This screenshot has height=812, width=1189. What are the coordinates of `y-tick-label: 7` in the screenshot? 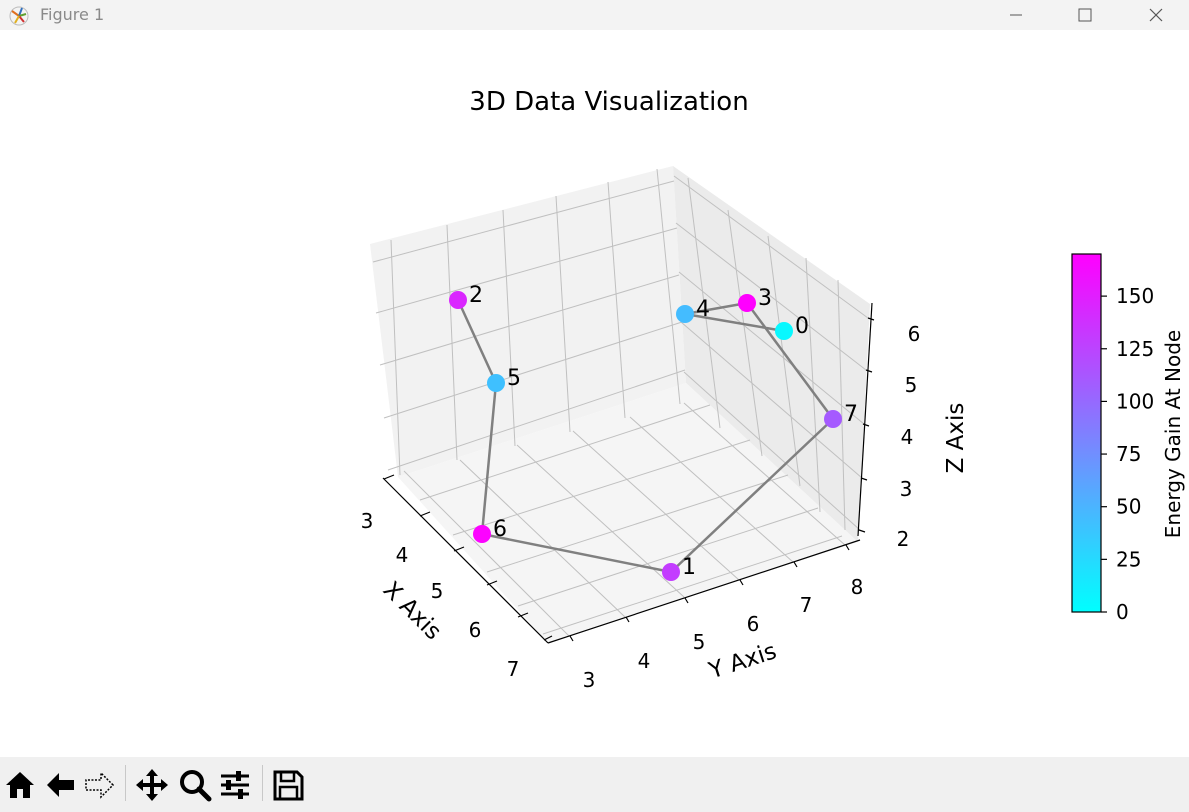 It's located at (806, 605).